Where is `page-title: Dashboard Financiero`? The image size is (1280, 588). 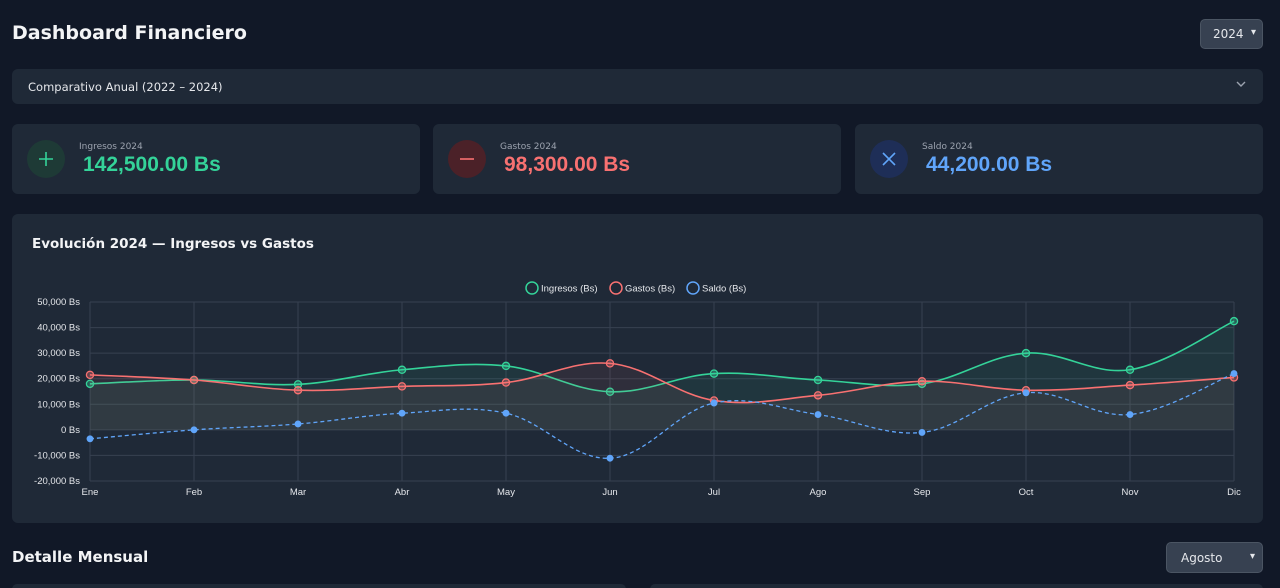 page-title: Dashboard Financiero is located at coordinates (129, 33).